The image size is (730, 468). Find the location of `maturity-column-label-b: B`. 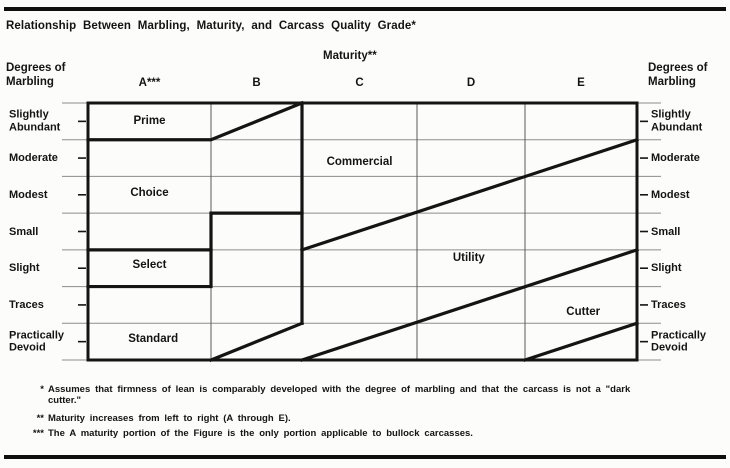

maturity-column-label-b: B is located at coordinates (256, 83).